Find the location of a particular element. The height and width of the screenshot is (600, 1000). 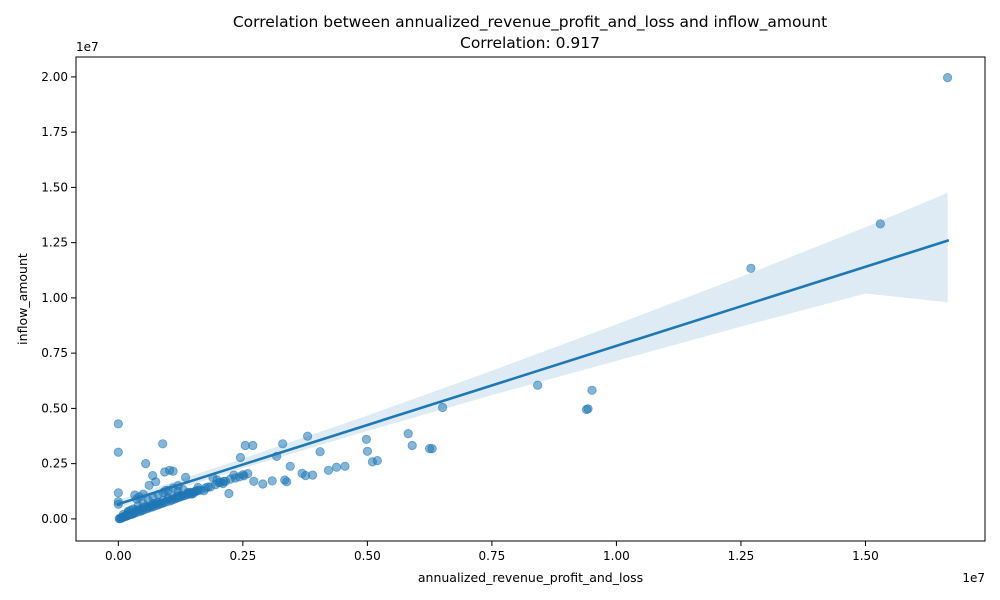

y-tick-label: 1.25 is located at coordinates (54, 243).